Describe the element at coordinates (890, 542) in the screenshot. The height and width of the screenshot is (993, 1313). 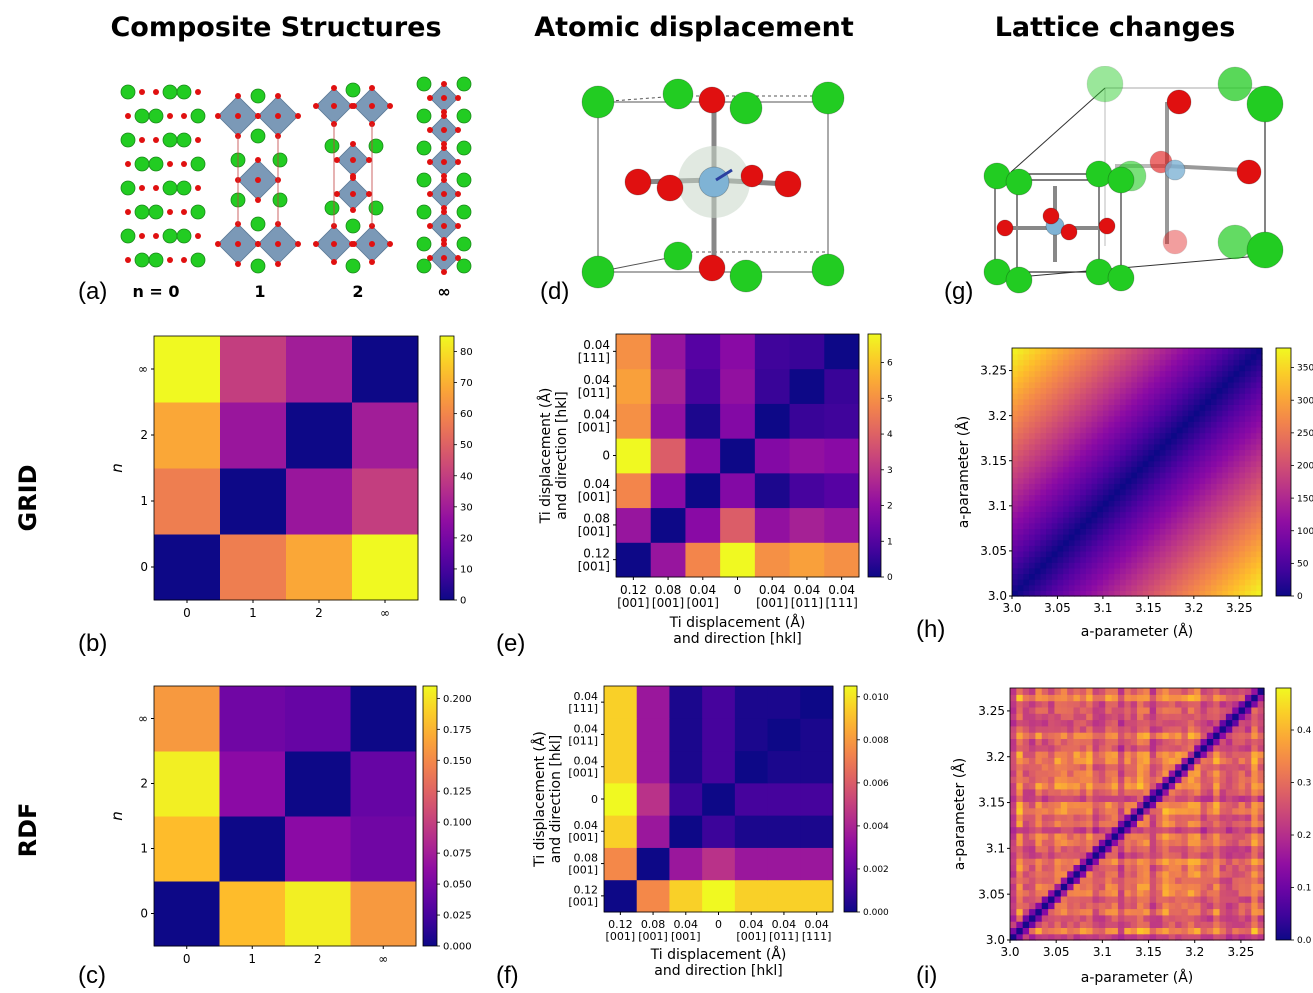
I see `colorbar-tick-label: 1` at that location.